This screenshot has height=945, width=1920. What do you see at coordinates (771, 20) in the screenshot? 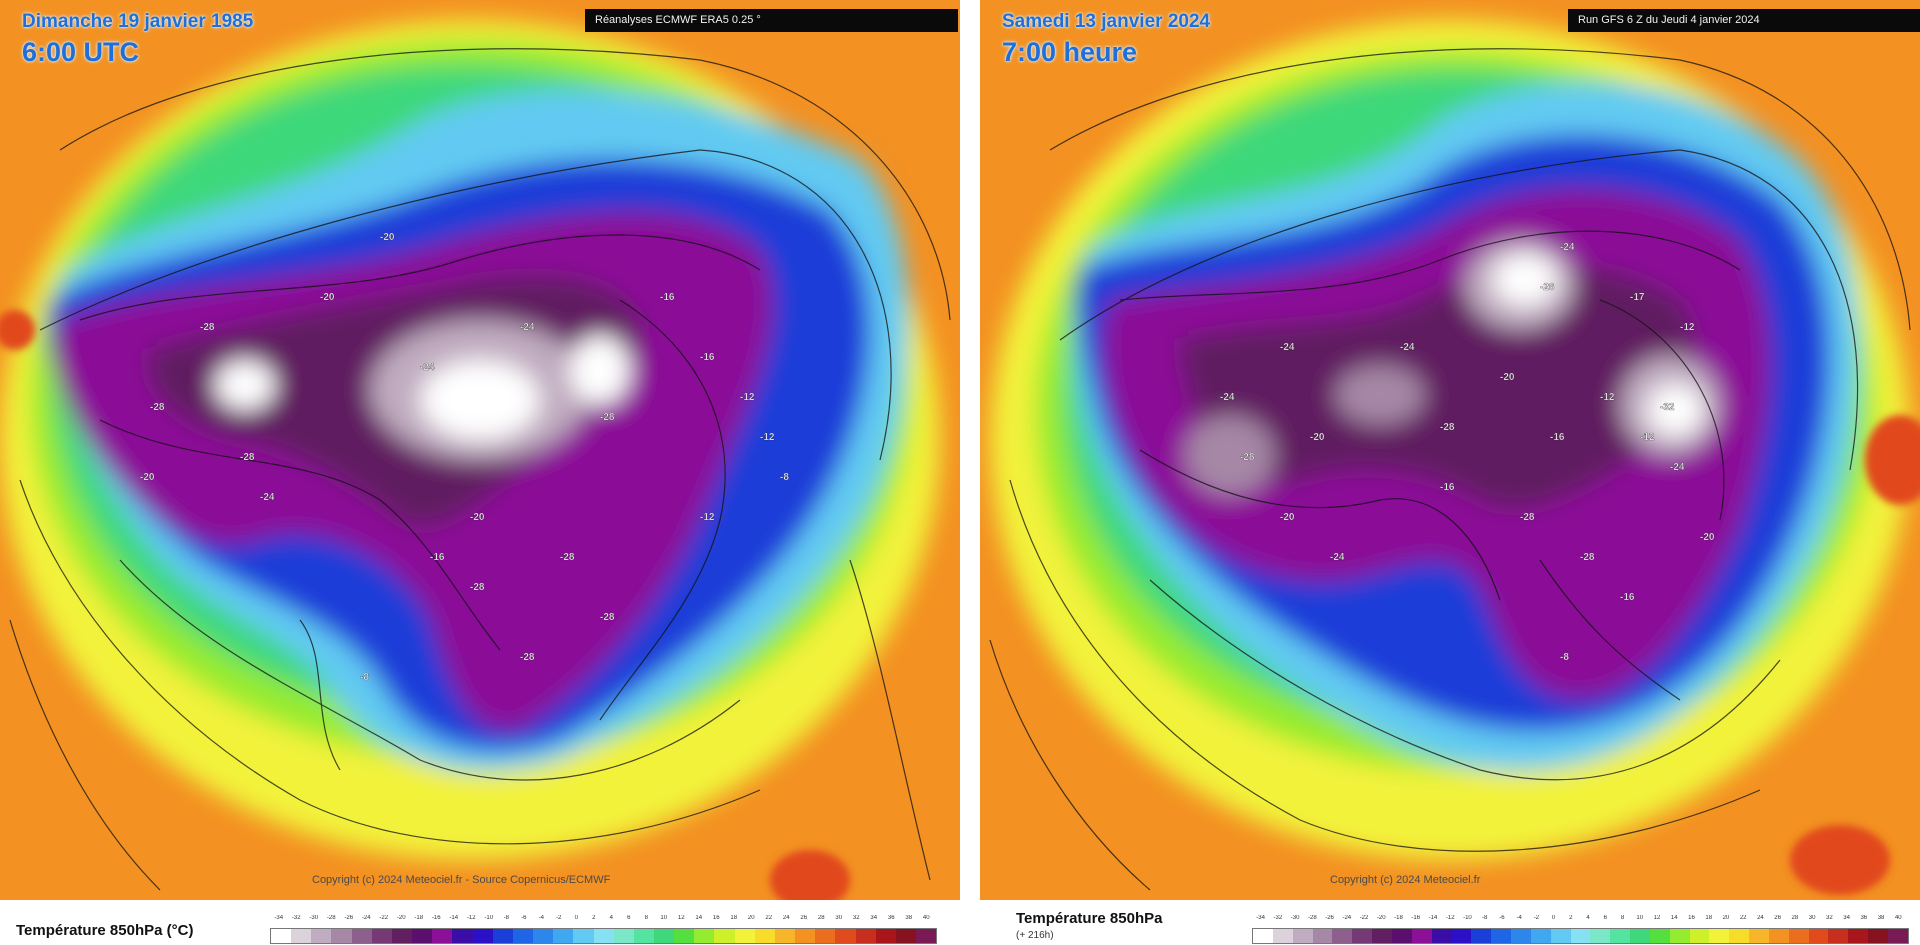
I see `source-label: Réanalyses ECMWF ERA5 0.25 °` at bounding box center [771, 20].